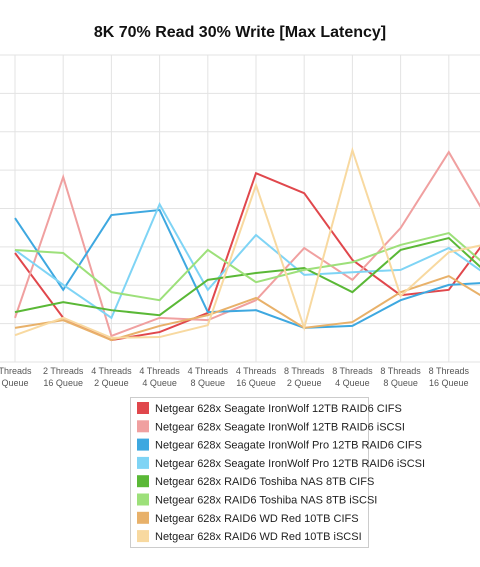 This screenshot has width=480, height=567. What do you see at coordinates (16, 371) in the screenshot?
I see `x-tick-label: Threads` at bounding box center [16, 371].